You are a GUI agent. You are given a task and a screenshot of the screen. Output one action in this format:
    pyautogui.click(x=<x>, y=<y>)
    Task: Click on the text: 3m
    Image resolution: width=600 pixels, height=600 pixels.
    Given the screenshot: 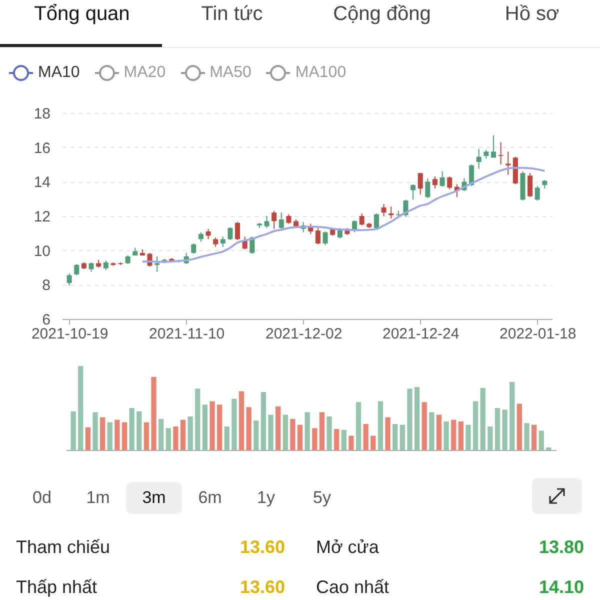 What is the action you would take?
    pyautogui.click(x=154, y=498)
    